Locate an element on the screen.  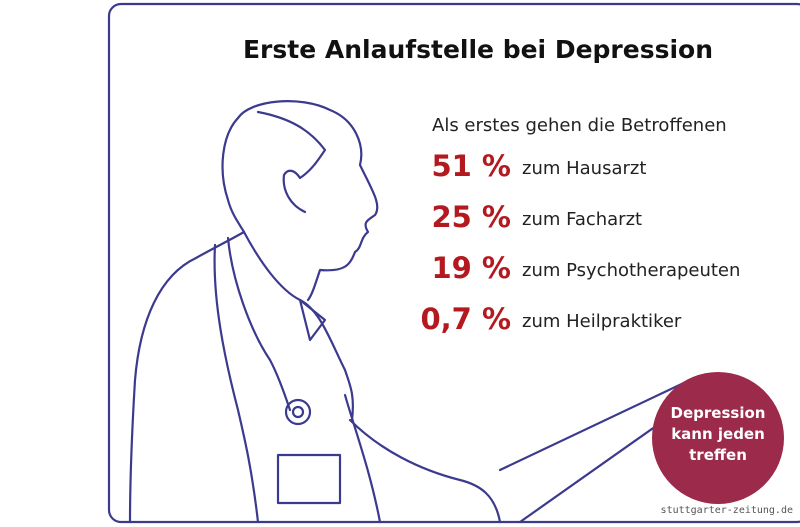
badge-line: treffen is located at coordinates (718, 455).